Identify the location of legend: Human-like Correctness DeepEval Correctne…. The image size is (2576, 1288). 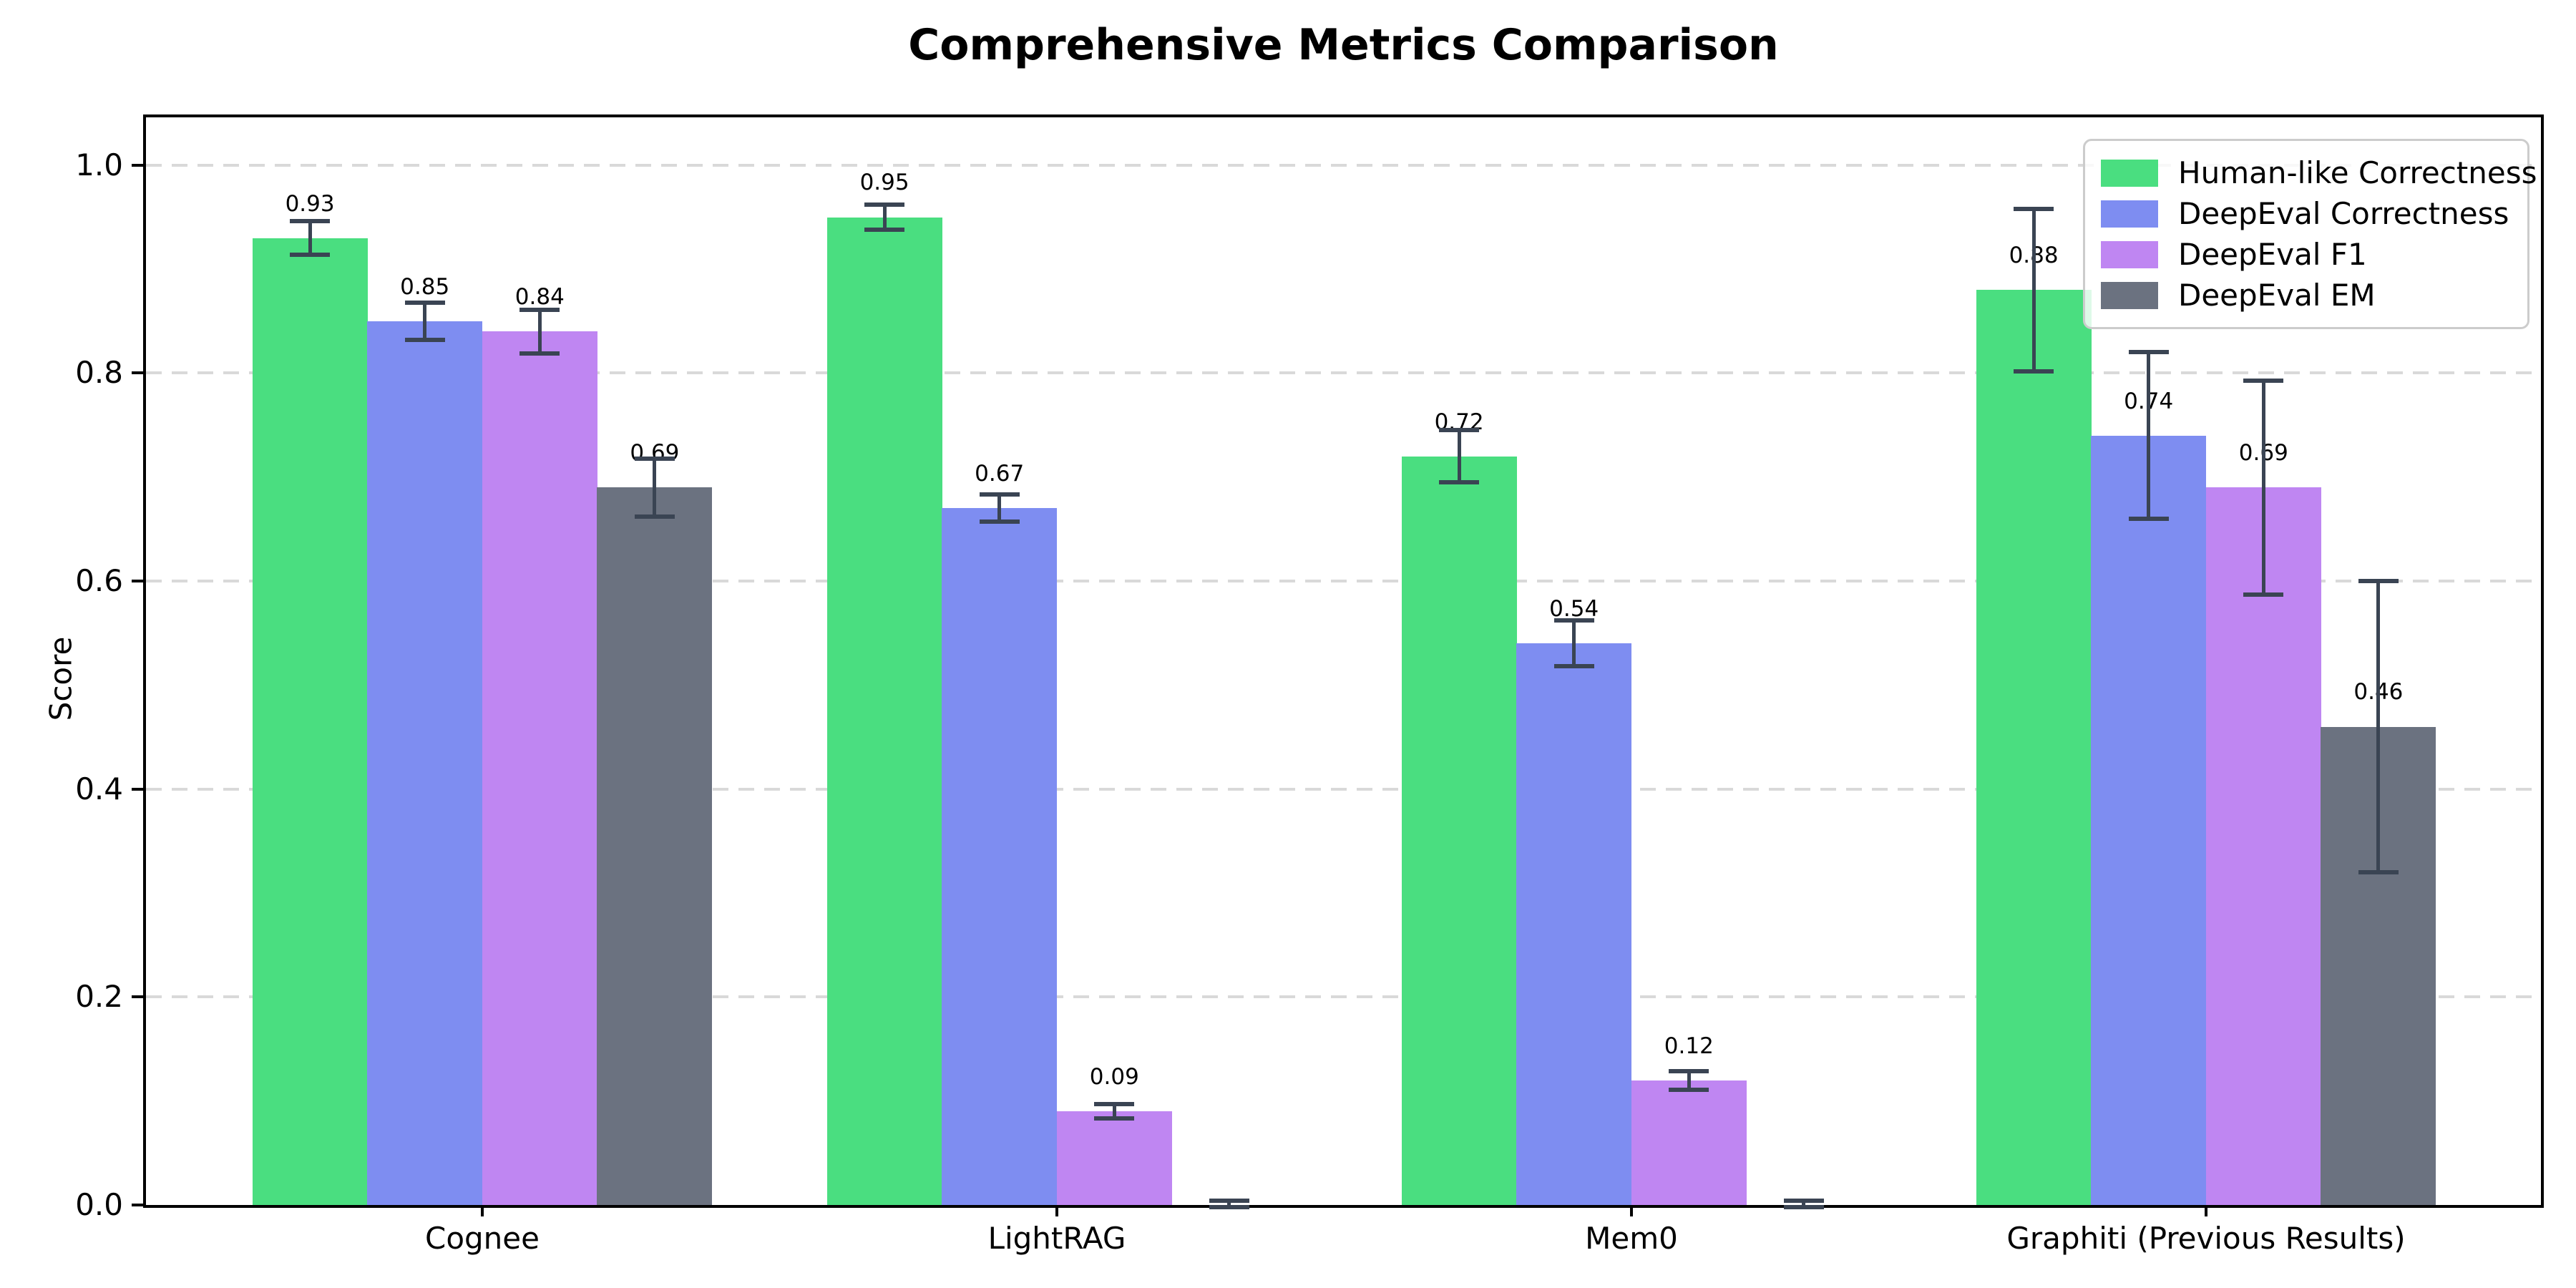
(2310, 234).